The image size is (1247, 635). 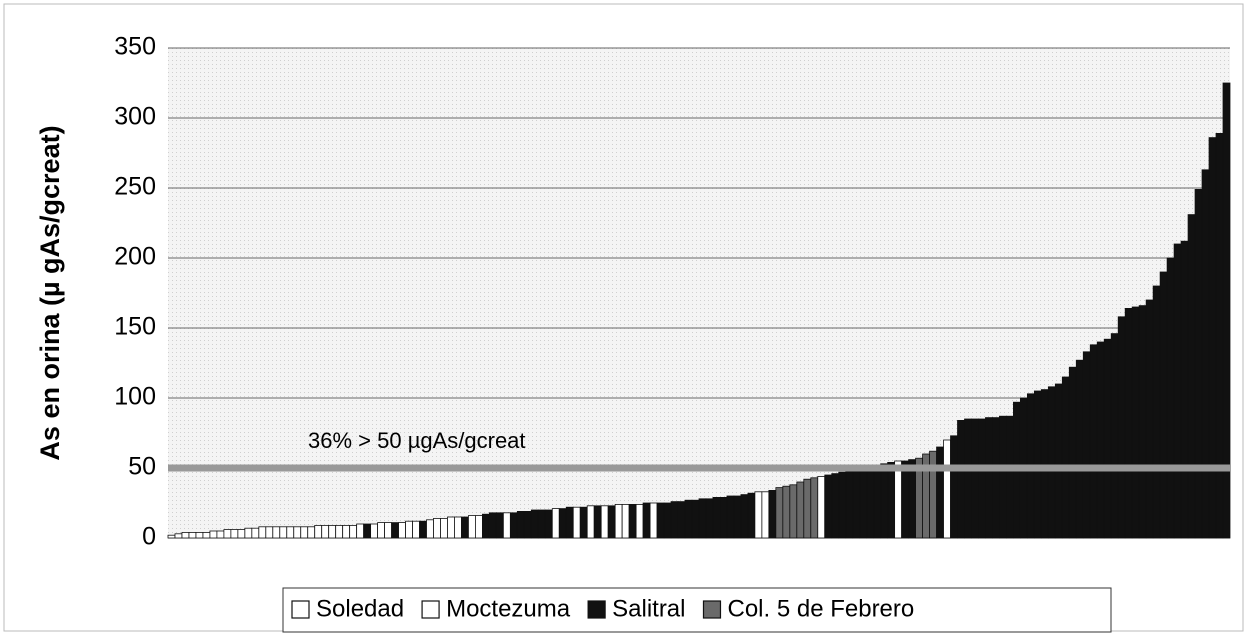 I want to click on y-tick-label: 250, so click(x=135, y=187).